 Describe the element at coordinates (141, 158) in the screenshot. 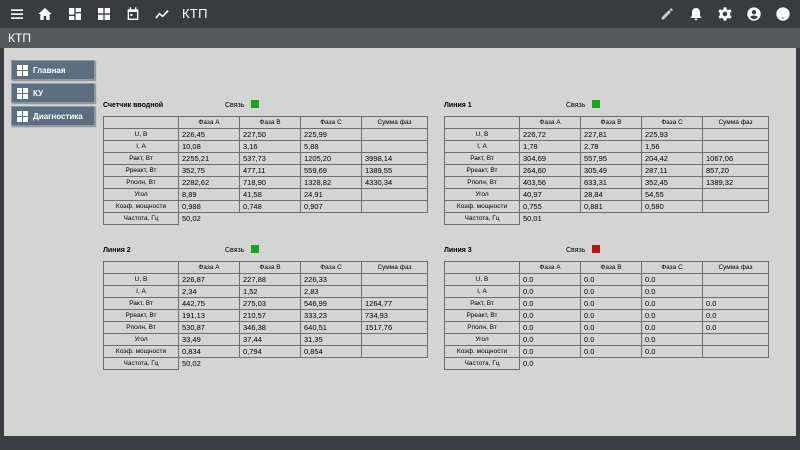

I see `row-label: Ракт, Вт` at that location.